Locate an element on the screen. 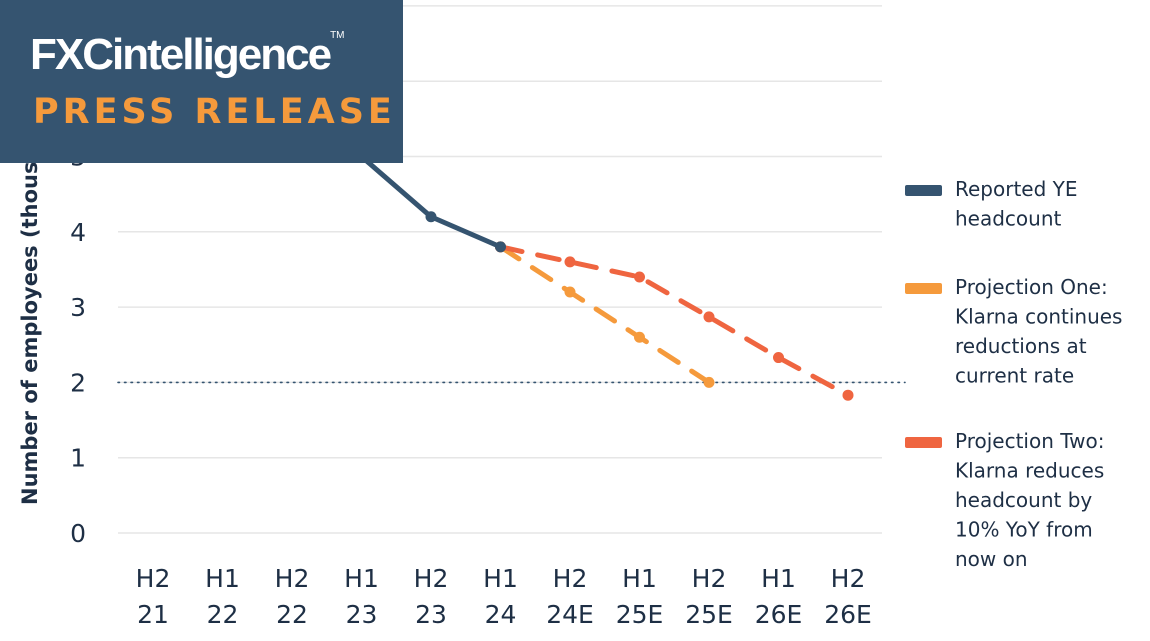  brand-box: FXCintelligenceTM PRESS RELEASE is located at coordinates (201, 81).